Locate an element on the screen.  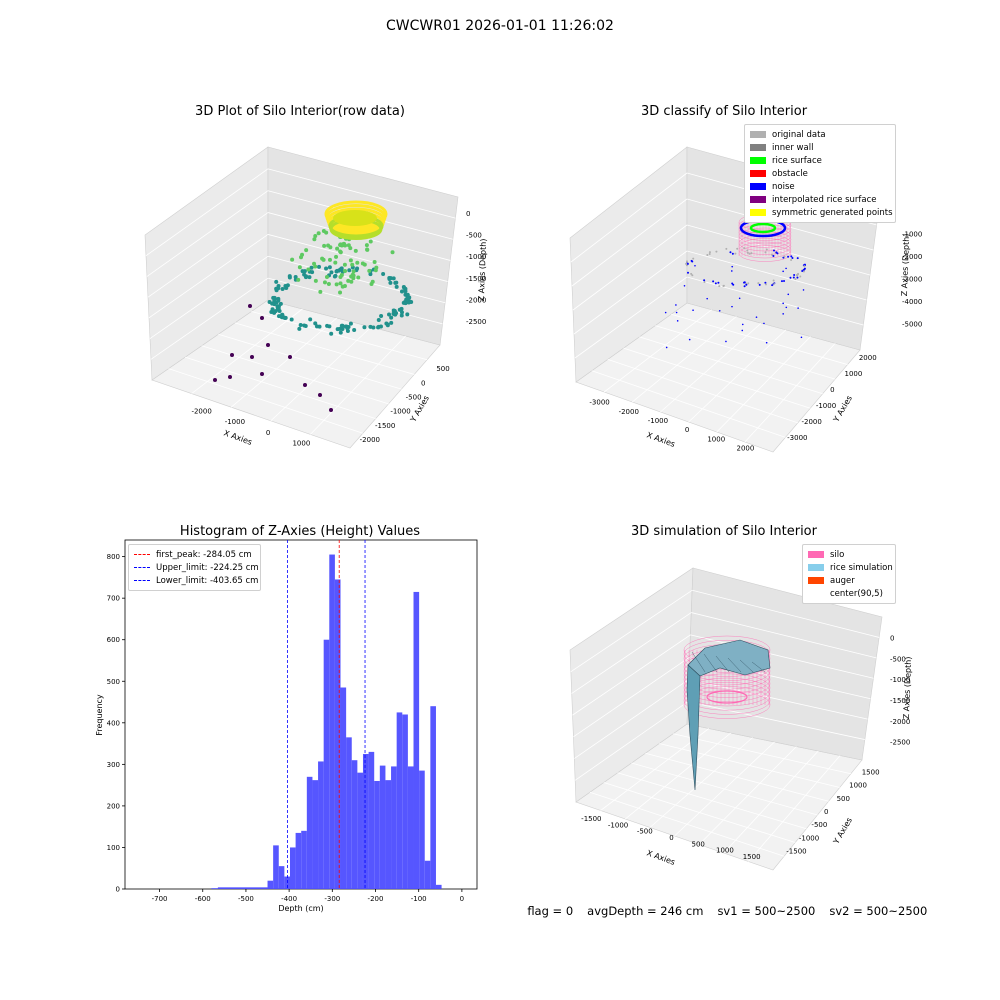
p4-x-tick-label: 1500 is located at coordinates (752, 857).